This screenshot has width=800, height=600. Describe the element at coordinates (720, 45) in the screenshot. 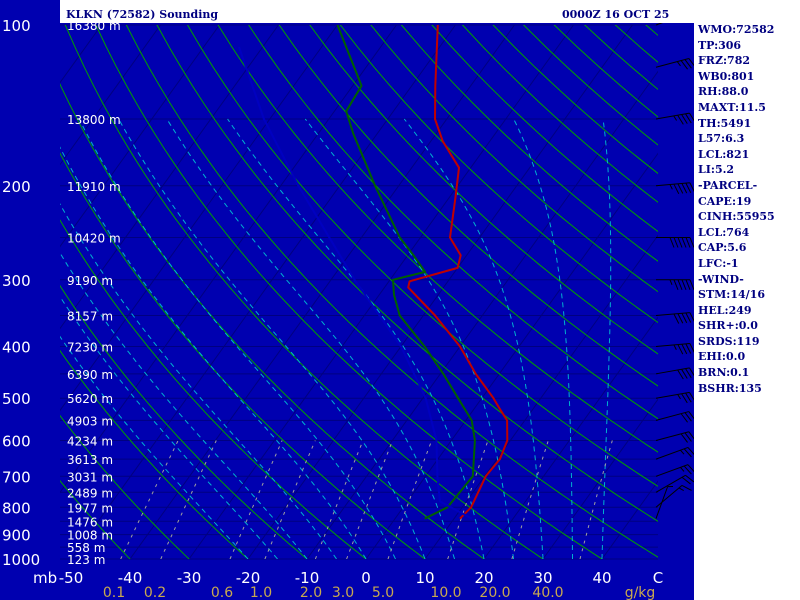

I see `sounding-index-item: TP:306` at that location.